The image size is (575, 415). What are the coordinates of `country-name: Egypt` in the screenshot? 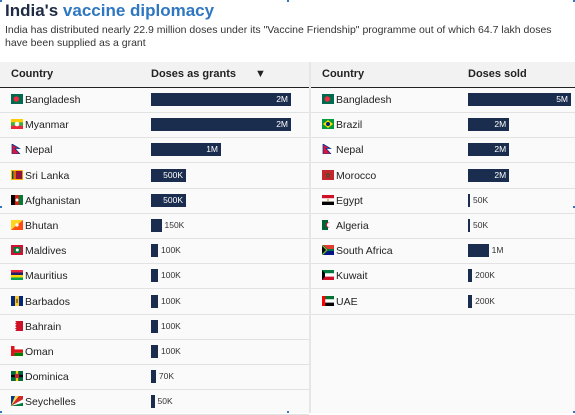 It's located at (349, 200).